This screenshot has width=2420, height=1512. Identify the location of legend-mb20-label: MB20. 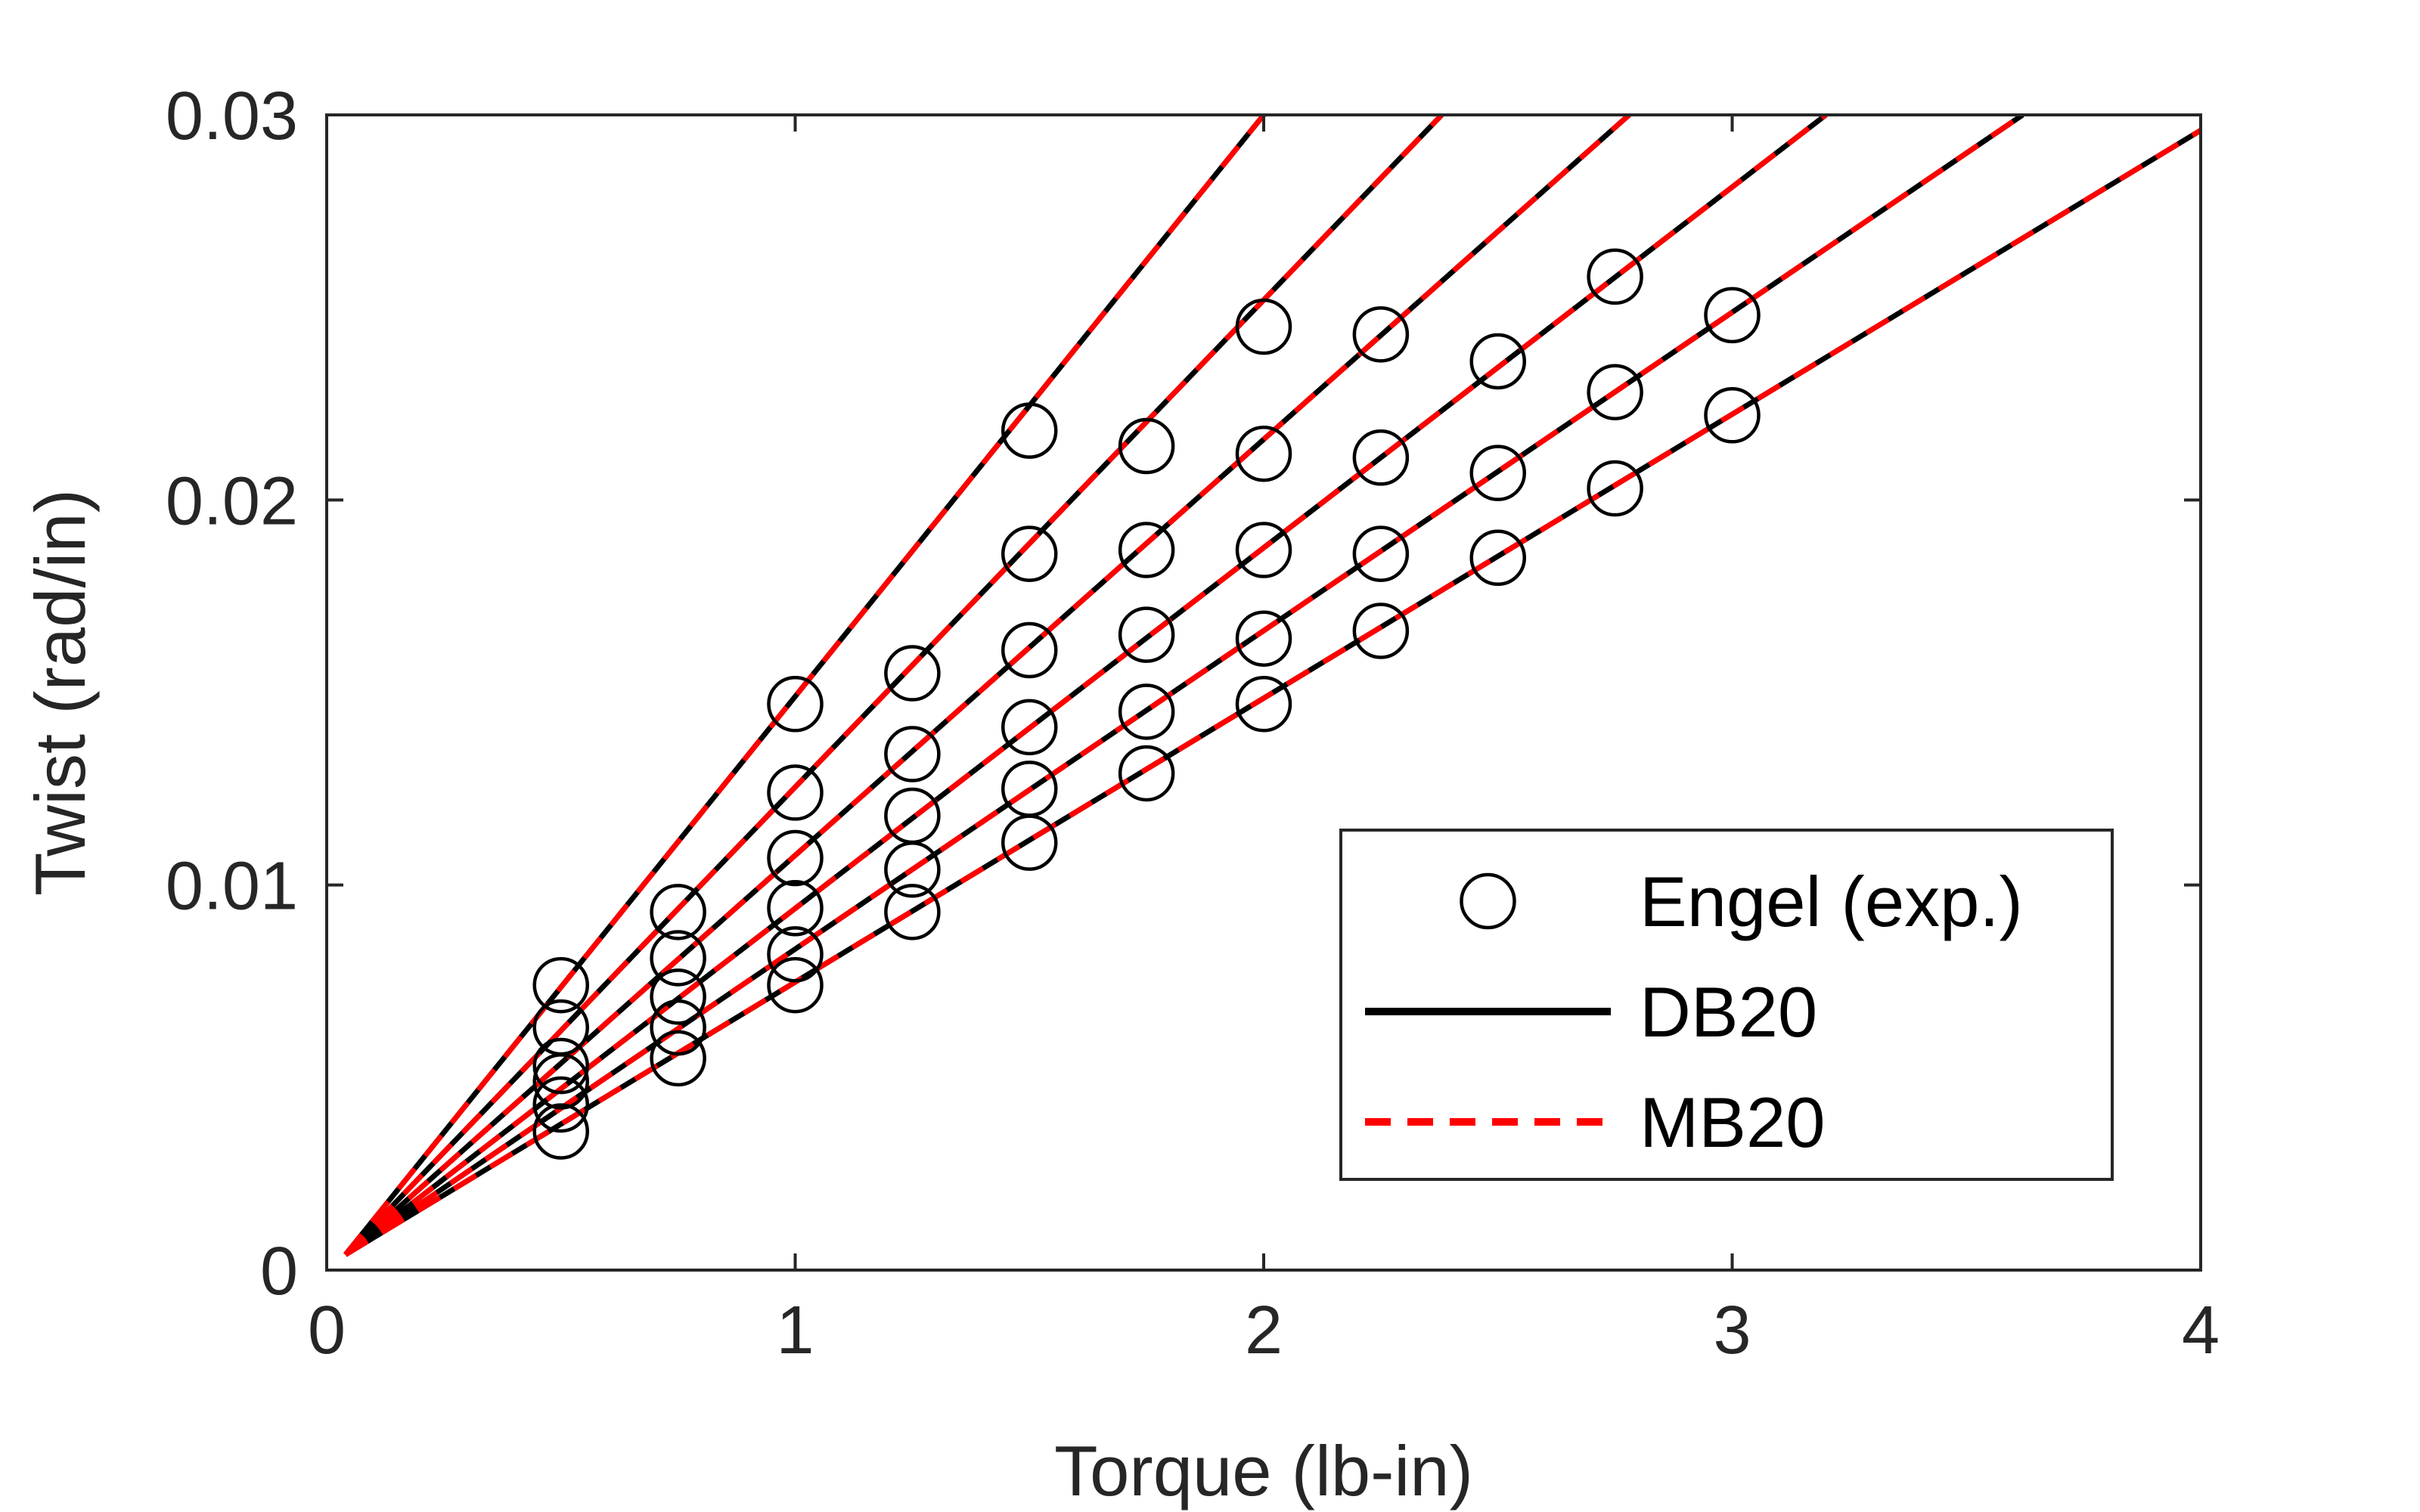
(1733, 1122).